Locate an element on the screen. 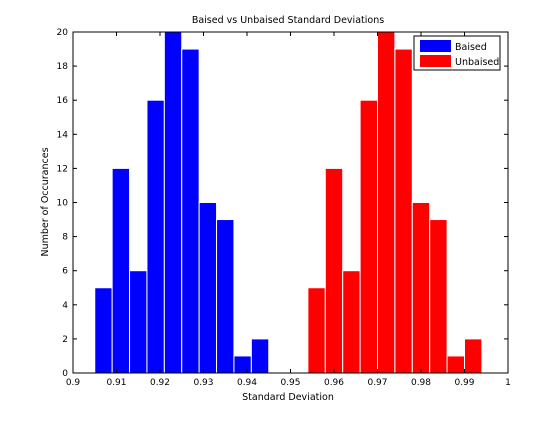 The image size is (560, 425). y-tick-label-7: 14 is located at coordinates (63, 135).